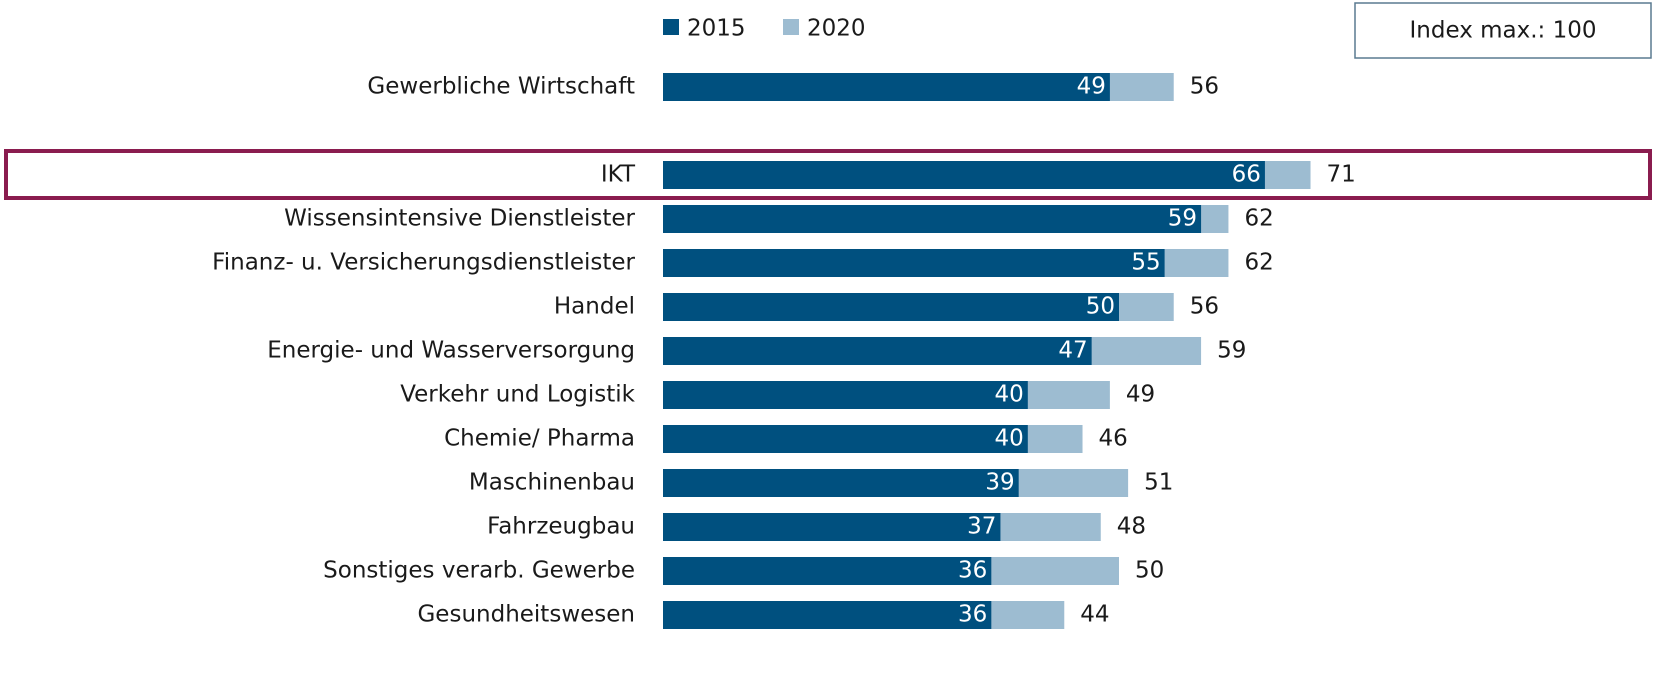 The height and width of the screenshot is (673, 1654). I want to click on value-label: 44, so click(1094, 615).